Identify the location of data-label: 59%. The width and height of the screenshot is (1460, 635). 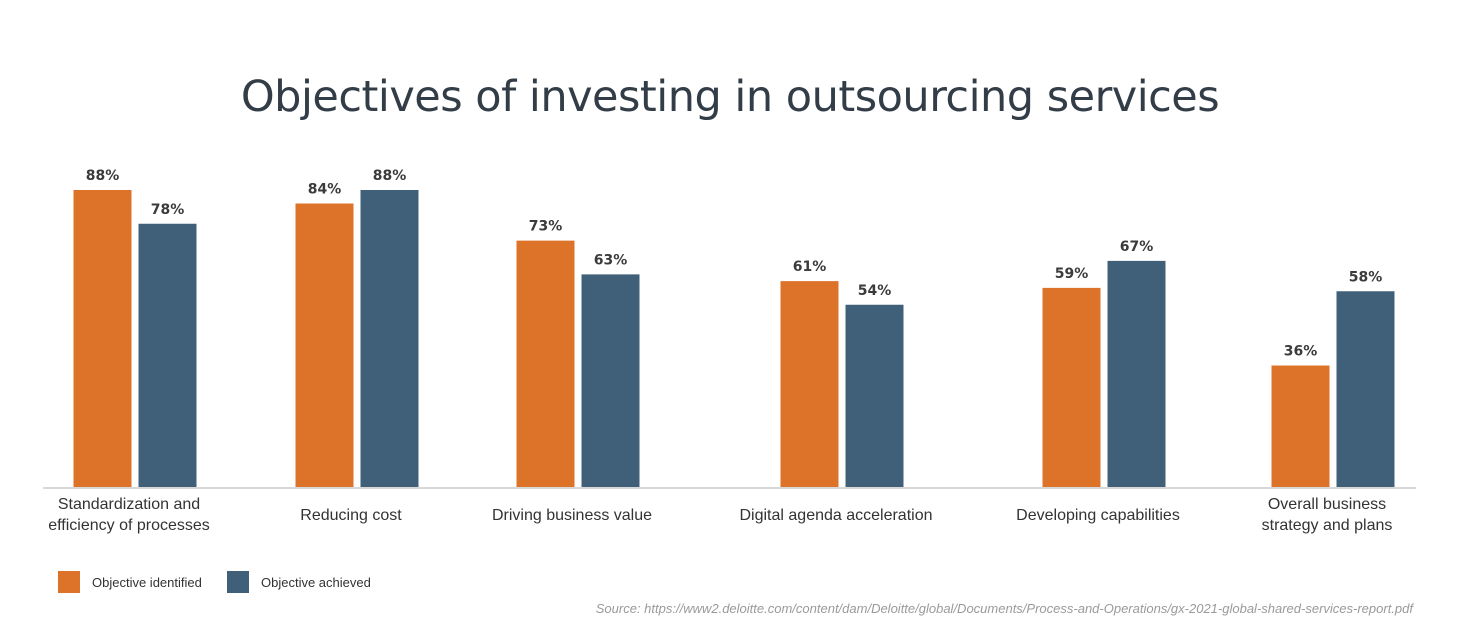
(1072, 274).